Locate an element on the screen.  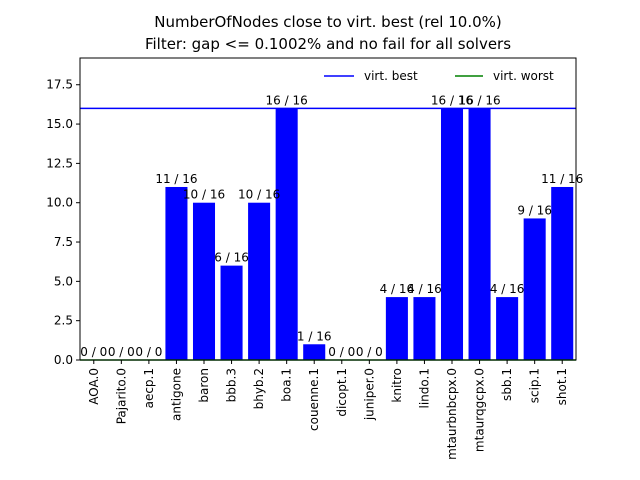
bar-mtaurbnbcpx.0 is located at coordinates (452, 234).